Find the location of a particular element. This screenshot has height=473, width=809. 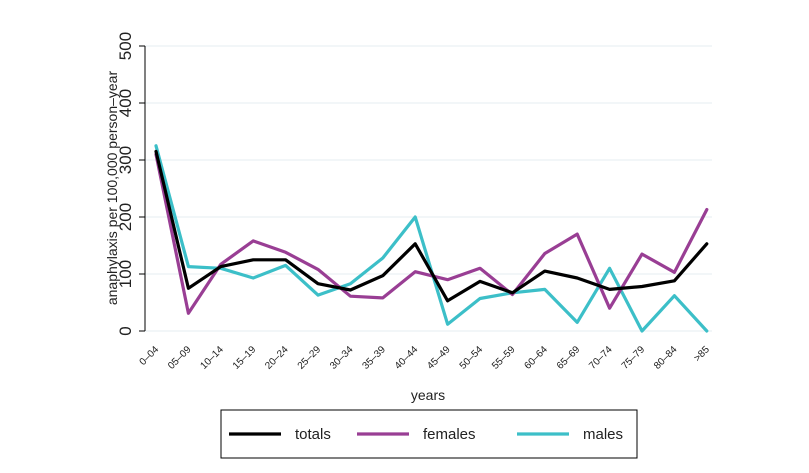

x-tick-label: 20–24 is located at coordinates (277, 358).